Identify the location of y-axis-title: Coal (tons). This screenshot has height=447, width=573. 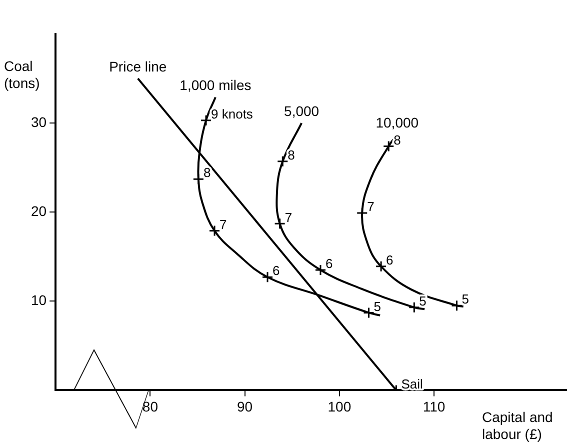
(22, 75).